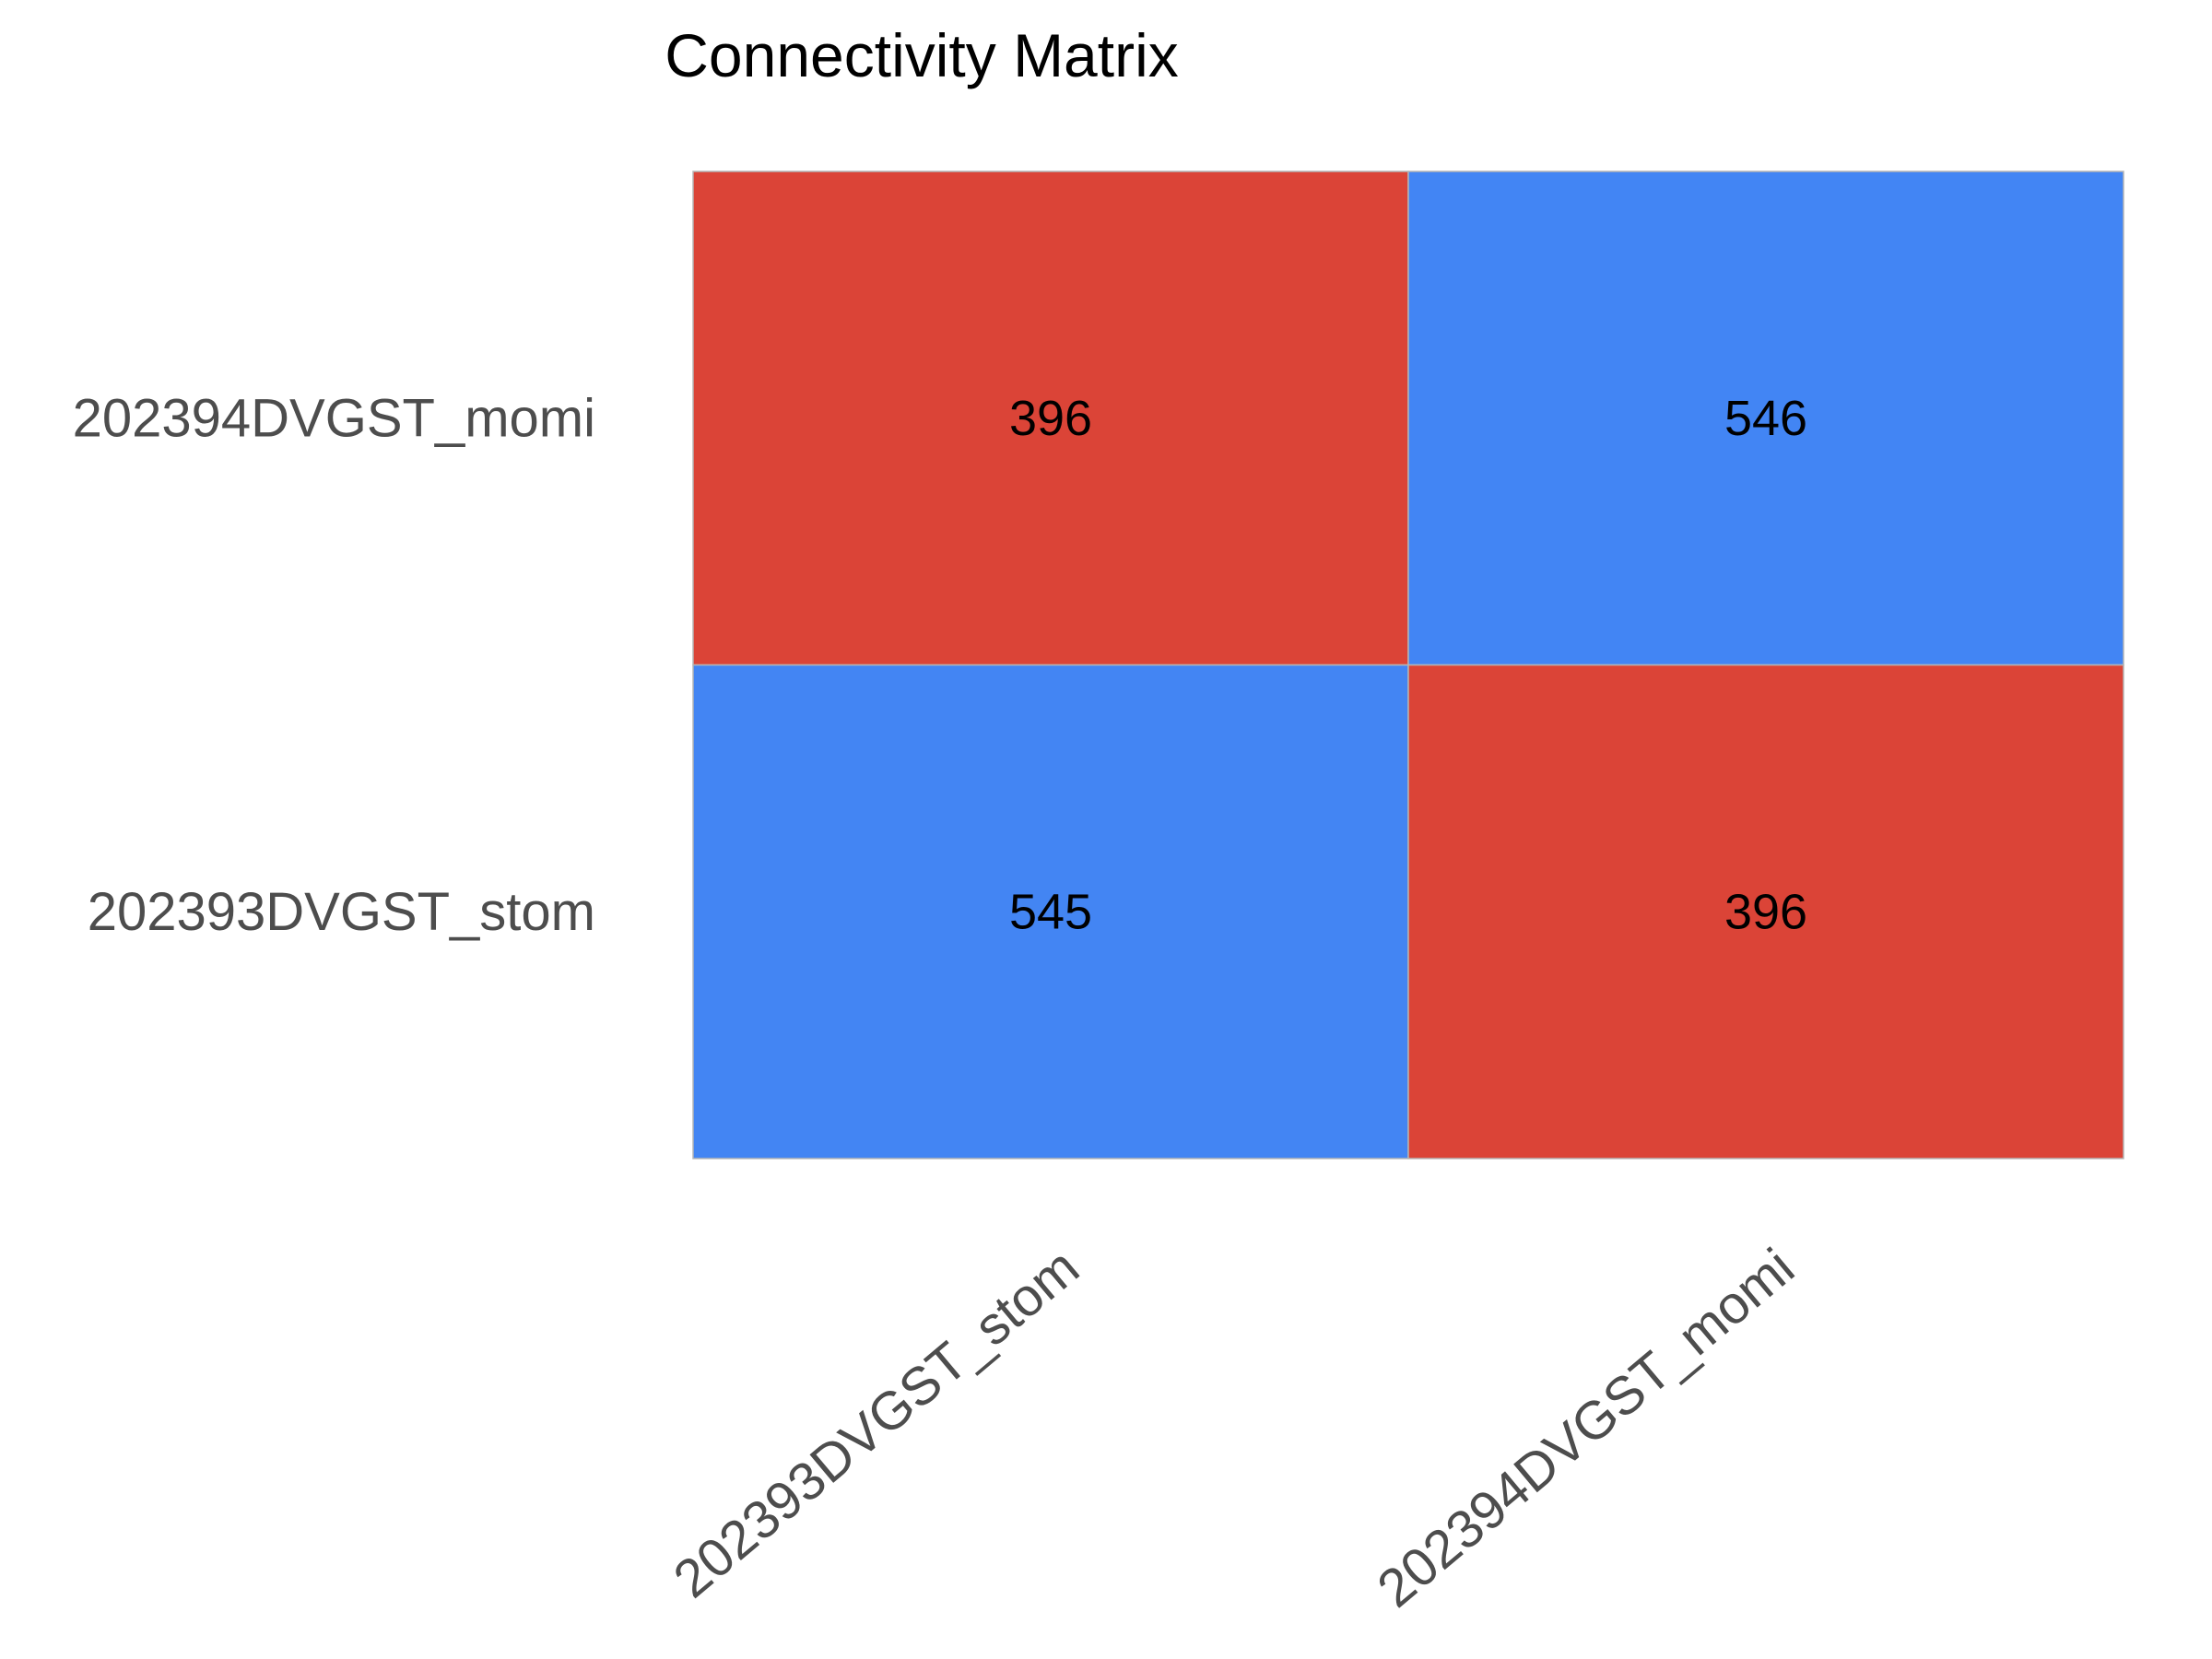  Describe the element at coordinates (876, 1423) in the screenshot. I see `x-tick-label: 202393DVGST_stom` at that location.